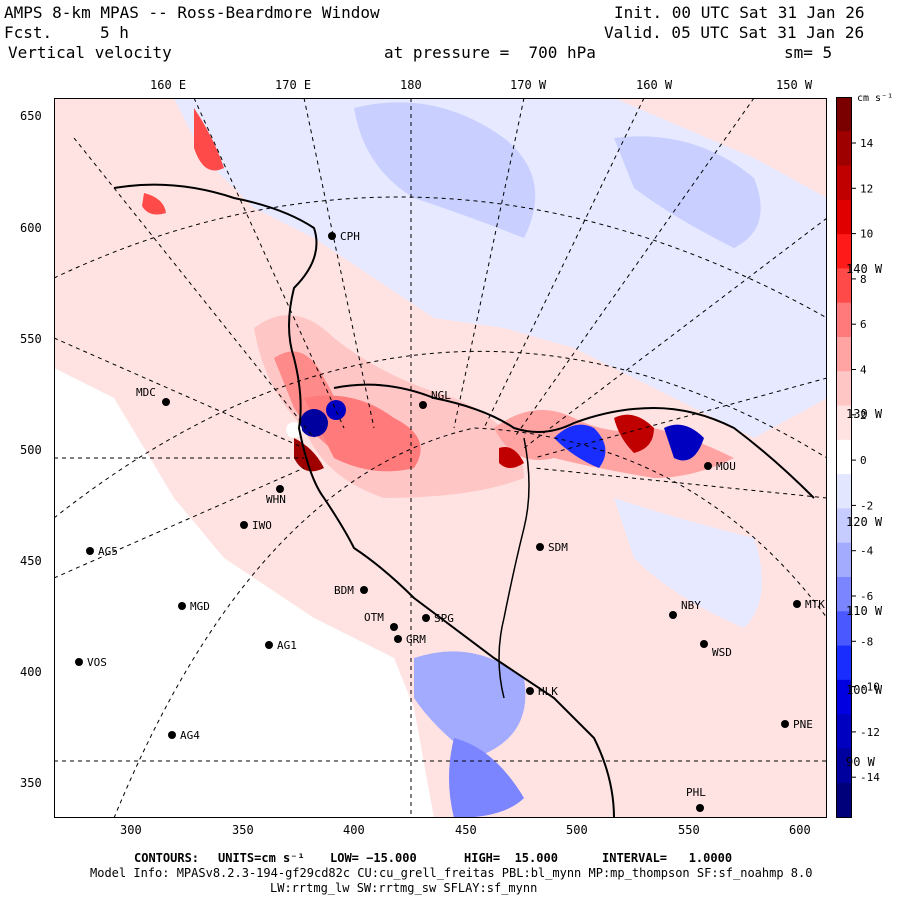  What do you see at coordinates (815, 604) in the screenshot?
I see `station-label: MTK` at bounding box center [815, 604].